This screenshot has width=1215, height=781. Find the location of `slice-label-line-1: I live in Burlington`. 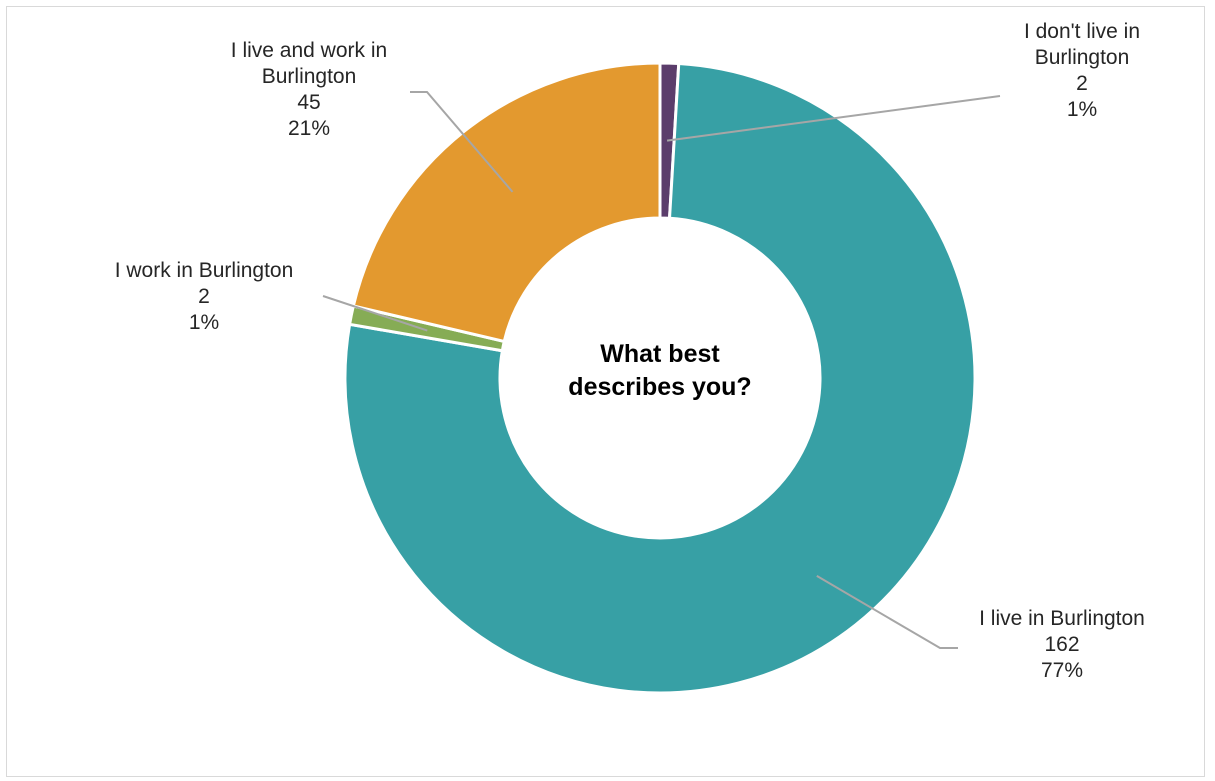

slice-label-line-1: I live in Burlington is located at coordinates (1062, 618).